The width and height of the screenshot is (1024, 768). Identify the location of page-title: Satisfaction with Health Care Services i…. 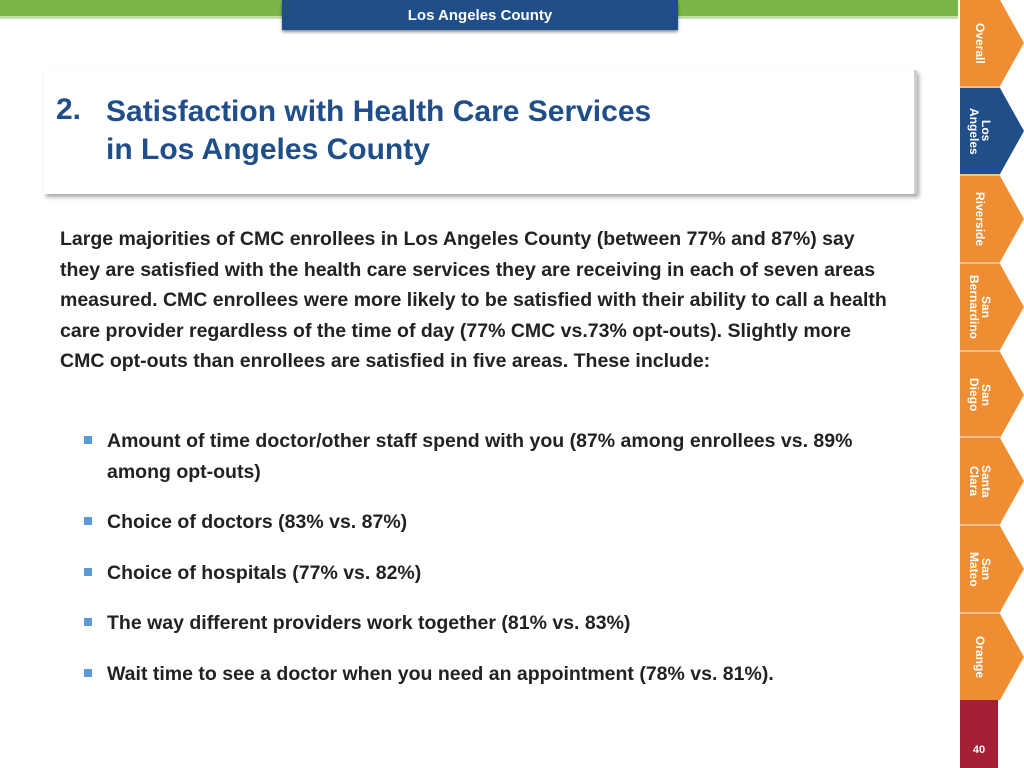
(486, 131).